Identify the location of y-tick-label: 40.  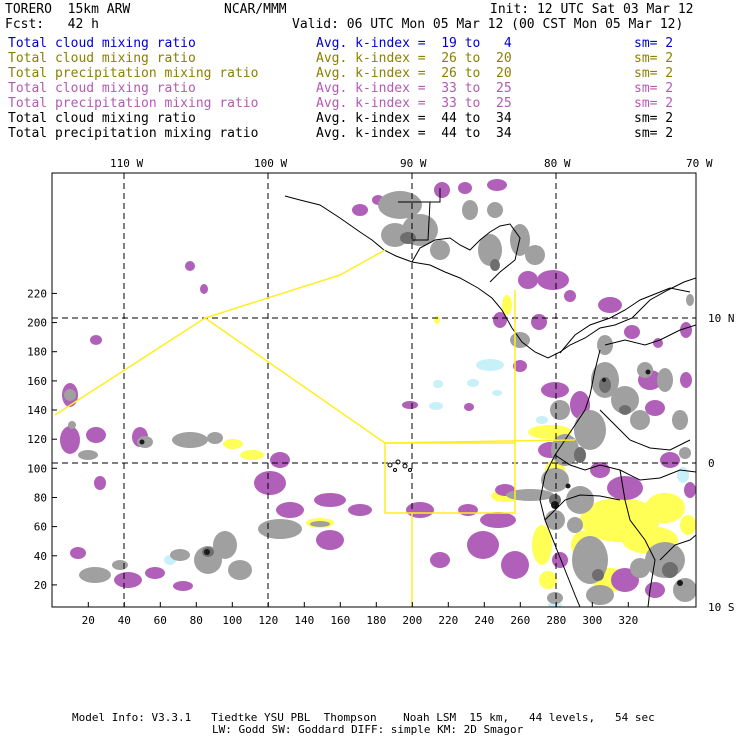
(40, 556).